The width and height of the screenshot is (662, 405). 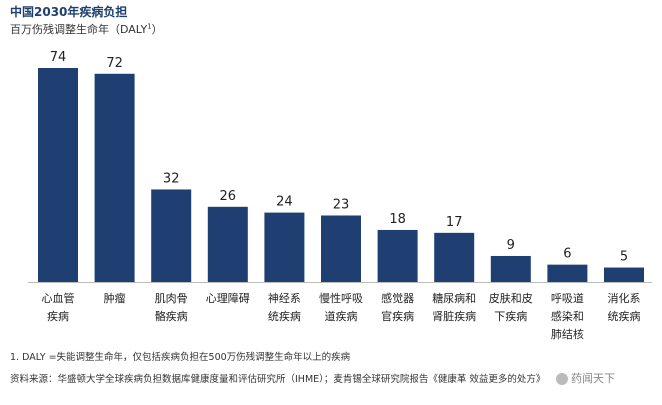 What do you see at coordinates (454, 222) in the screenshot?
I see `data-label-7: 17` at bounding box center [454, 222].